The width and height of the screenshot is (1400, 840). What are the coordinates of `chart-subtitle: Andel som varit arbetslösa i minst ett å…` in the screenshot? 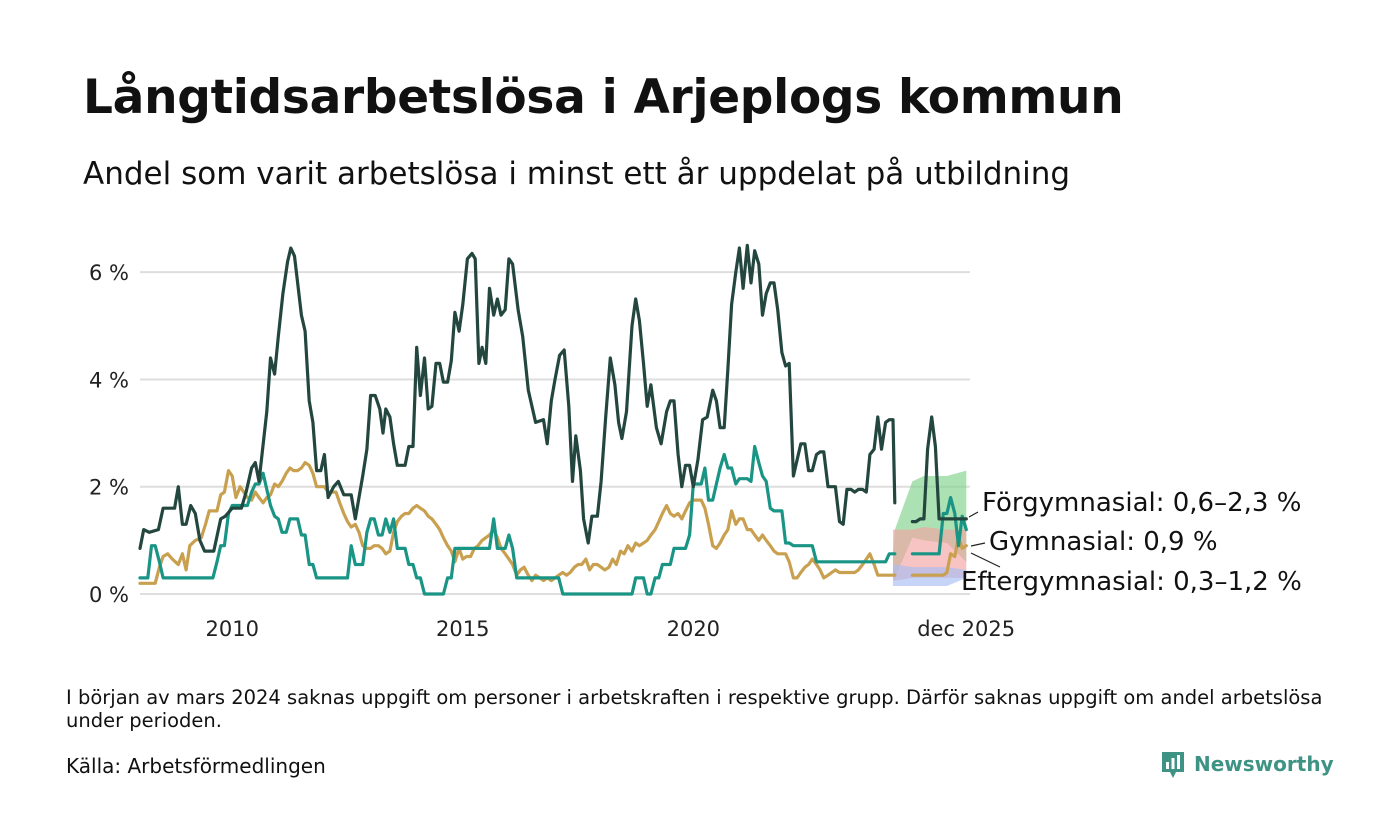 It's located at (577, 174).